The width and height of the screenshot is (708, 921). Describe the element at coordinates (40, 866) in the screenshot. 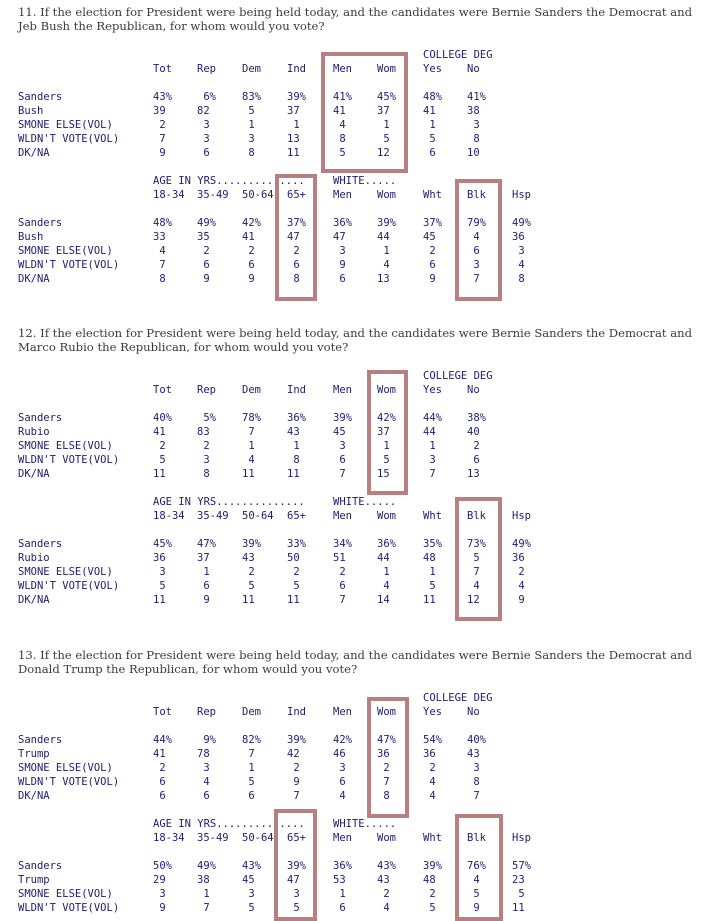

I see `row-label: Sanders` at that location.